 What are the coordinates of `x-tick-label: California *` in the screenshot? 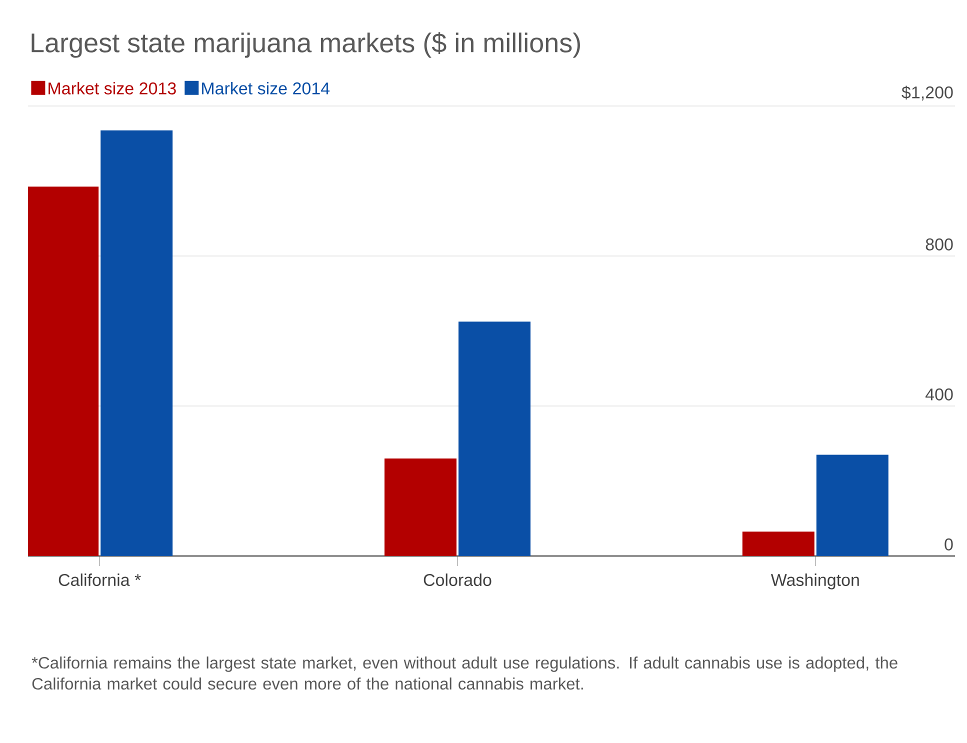 It's located at (99, 580).